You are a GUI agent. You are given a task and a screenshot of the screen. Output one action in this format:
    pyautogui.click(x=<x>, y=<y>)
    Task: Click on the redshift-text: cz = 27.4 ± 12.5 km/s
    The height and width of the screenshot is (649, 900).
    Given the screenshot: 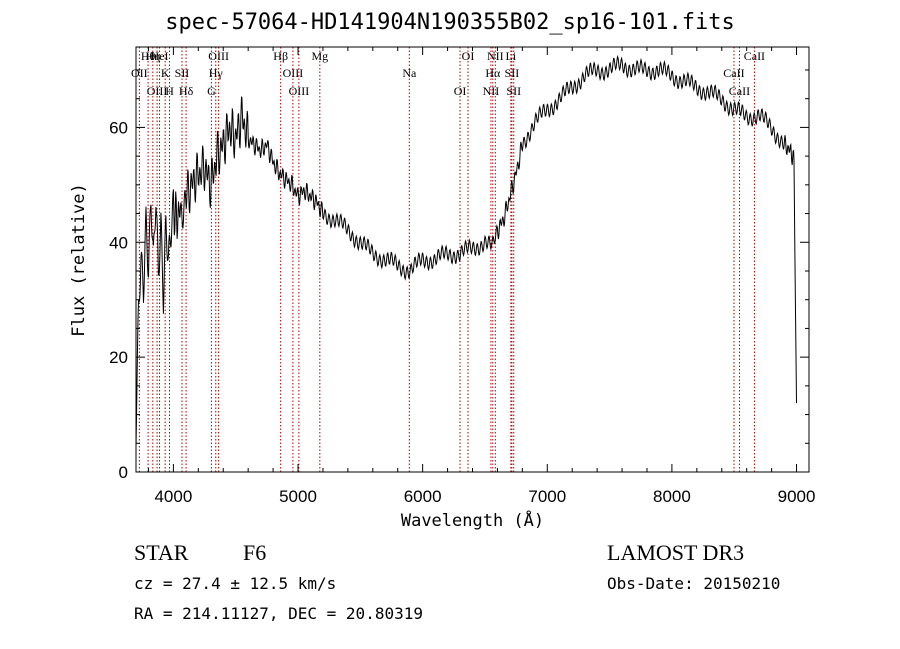 What is the action you would take?
    pyautogui.click(x=235, y=583)
    